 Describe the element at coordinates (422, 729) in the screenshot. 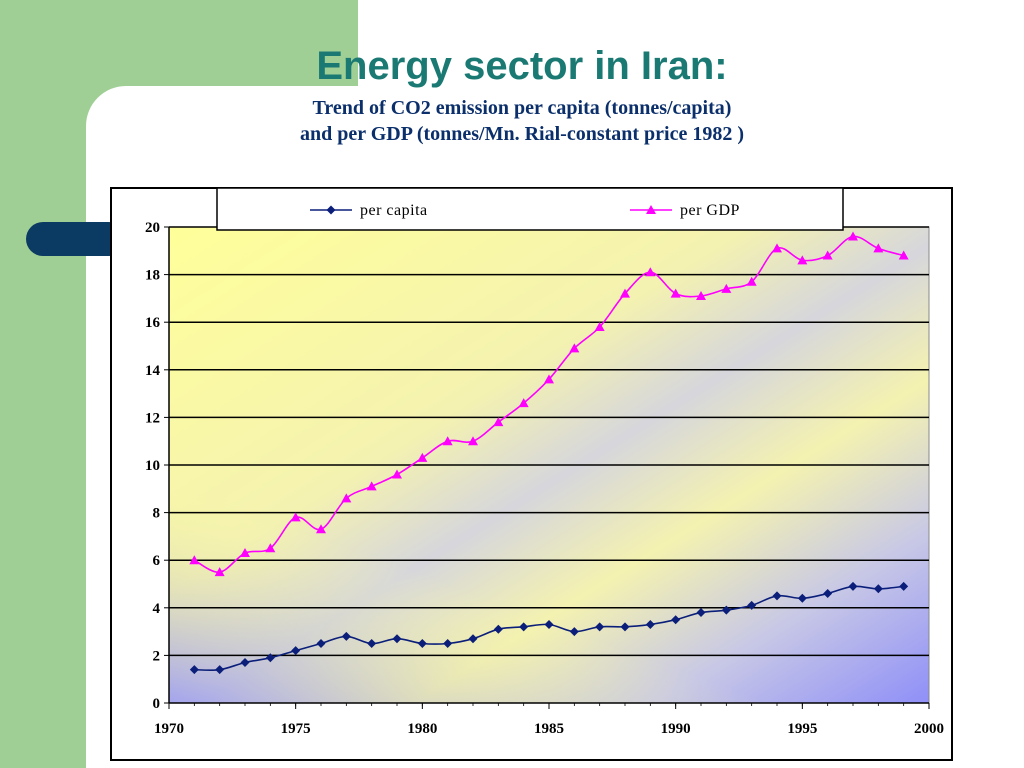

I see `x-tick-label: 1980` at that location.